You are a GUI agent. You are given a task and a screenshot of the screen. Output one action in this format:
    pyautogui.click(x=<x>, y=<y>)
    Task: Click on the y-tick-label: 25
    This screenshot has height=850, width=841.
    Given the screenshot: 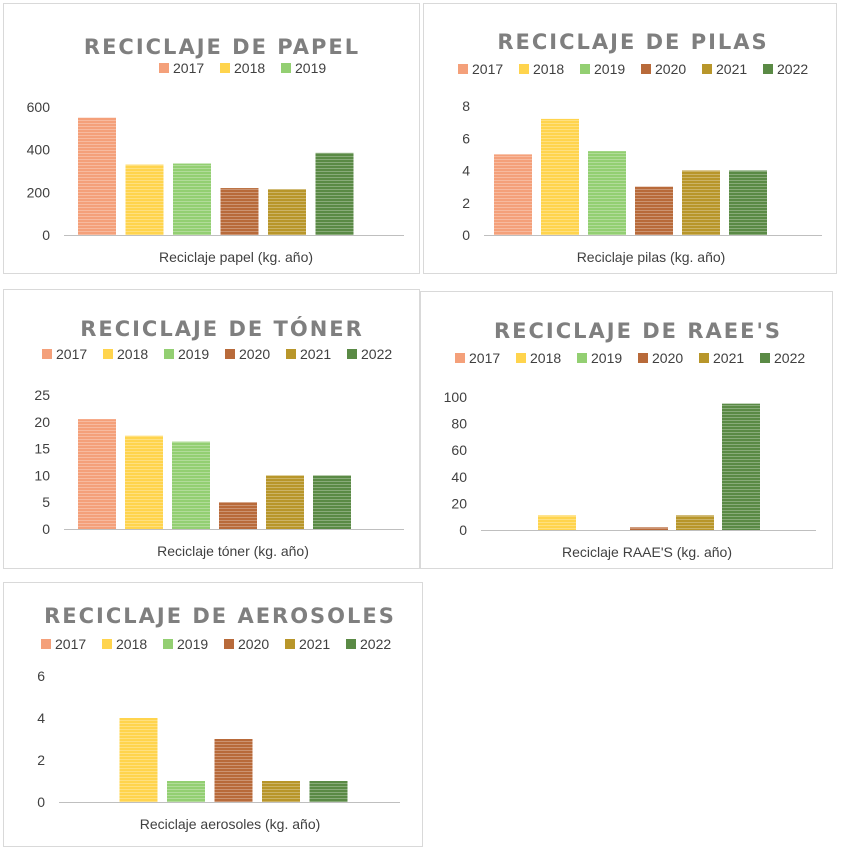 What is the action you would take?
    pyautogui.click(x=42, y=395)
    